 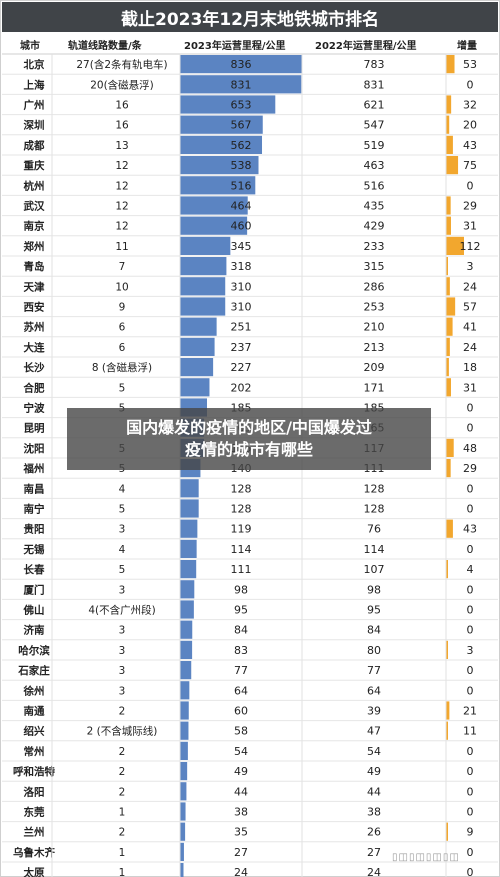 I want to click on cell-km-2023: 464, so click(x=241, y=206).